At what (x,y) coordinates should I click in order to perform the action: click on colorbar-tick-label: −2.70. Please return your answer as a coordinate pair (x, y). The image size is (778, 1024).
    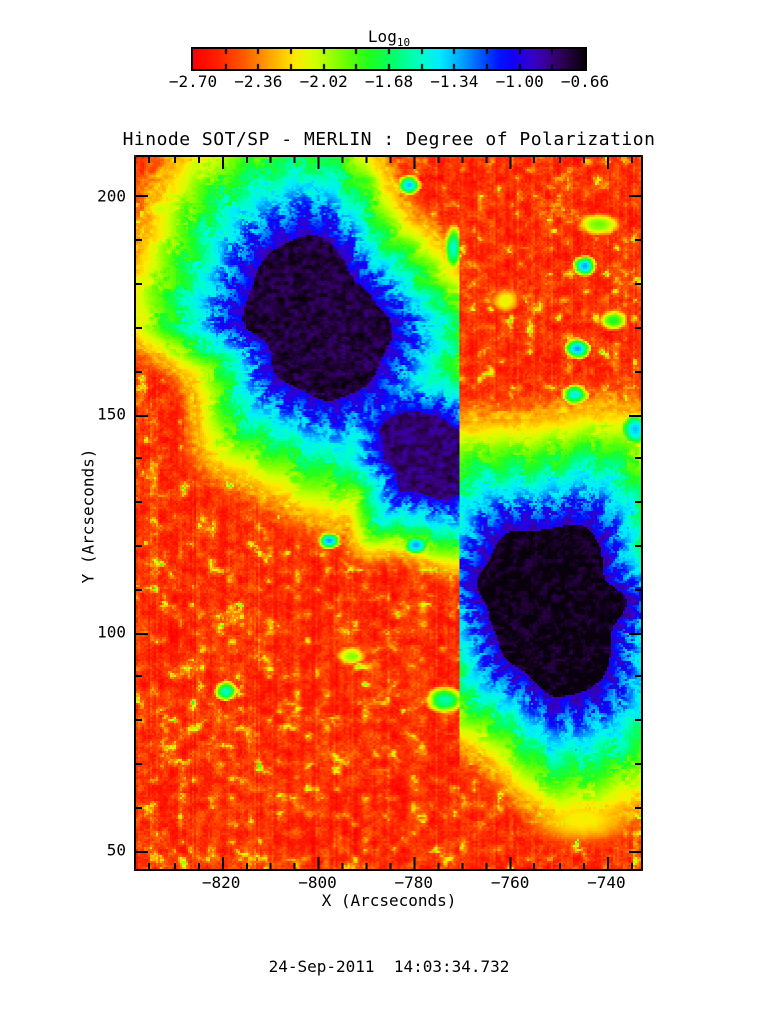
    Looking at the image, I should click on (193, 81).